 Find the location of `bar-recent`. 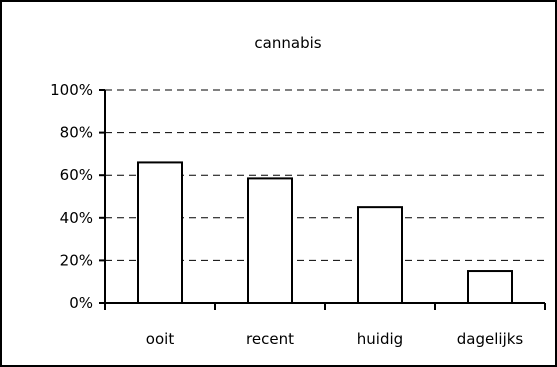

bar-recent is located at coordinates (270, 241).